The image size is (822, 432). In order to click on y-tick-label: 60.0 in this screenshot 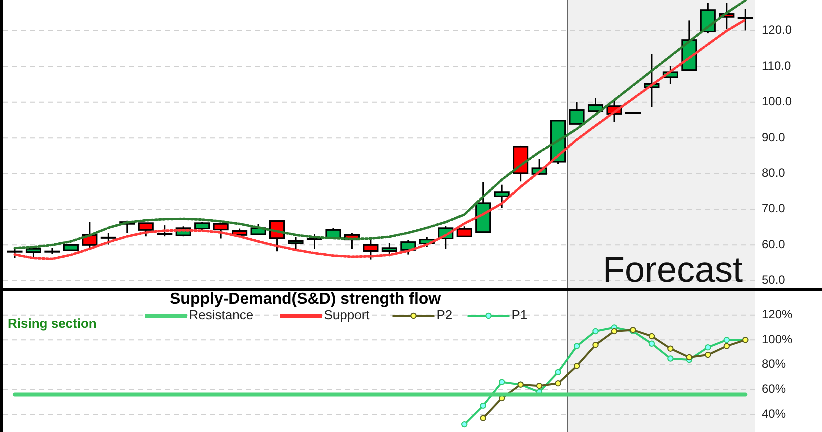, I will do `click(774, 244)`.